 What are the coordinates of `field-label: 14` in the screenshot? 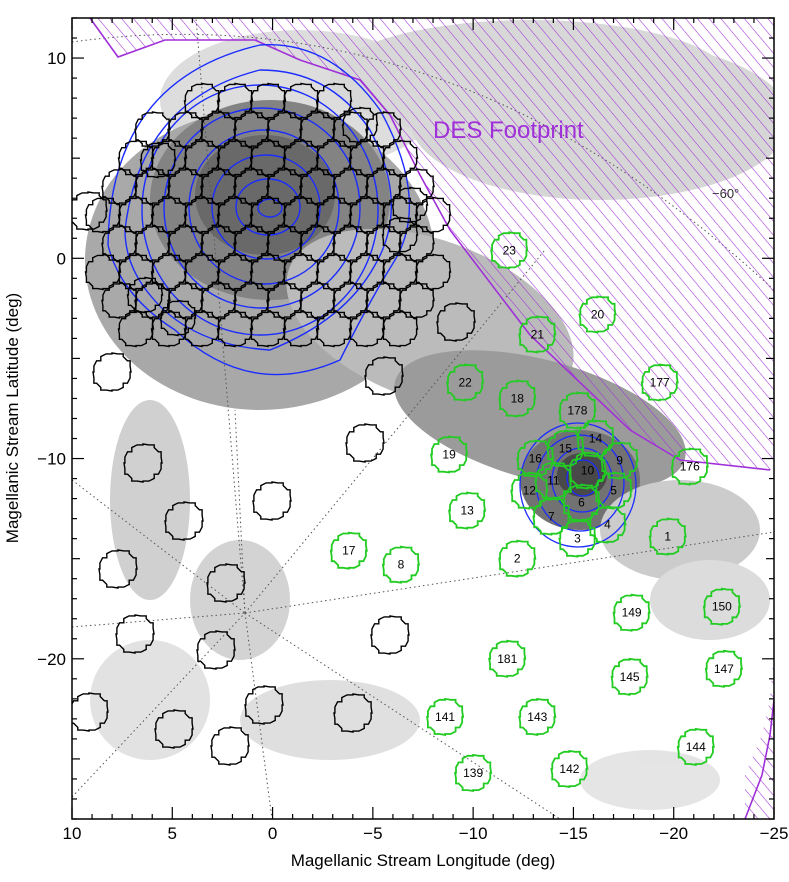 It's located at (596, 439).